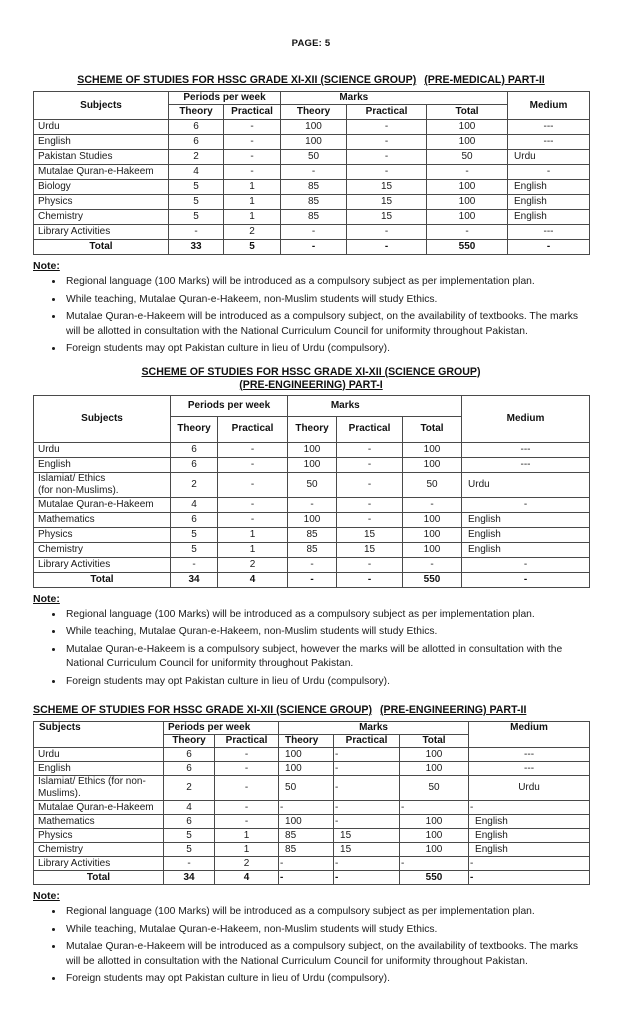 The width and height of the screenshot is (622, 1024). What do you see at coordinates (196, 172) in the screenshot?
I see `value-cell: 4` at bounding box center [196, 172].